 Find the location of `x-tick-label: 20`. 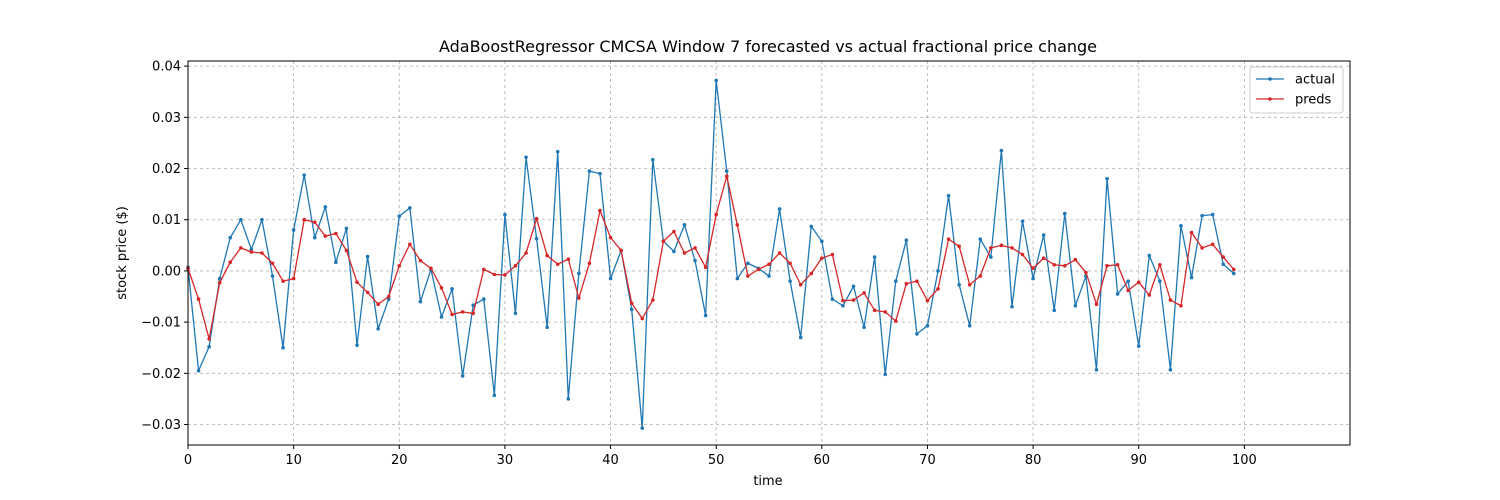

x-tick-label: 20 is located at coordinates (399, 460).